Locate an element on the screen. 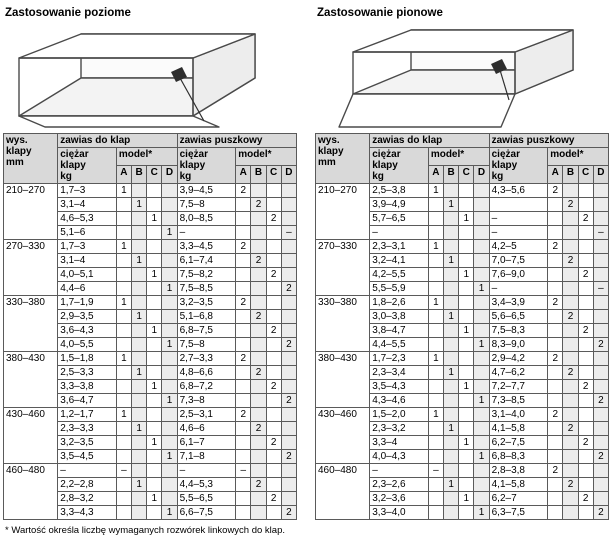 The width and height of the screenshot is (615, 556). height-column-header: wys. klapy mm is located at coordinates (30, 158).